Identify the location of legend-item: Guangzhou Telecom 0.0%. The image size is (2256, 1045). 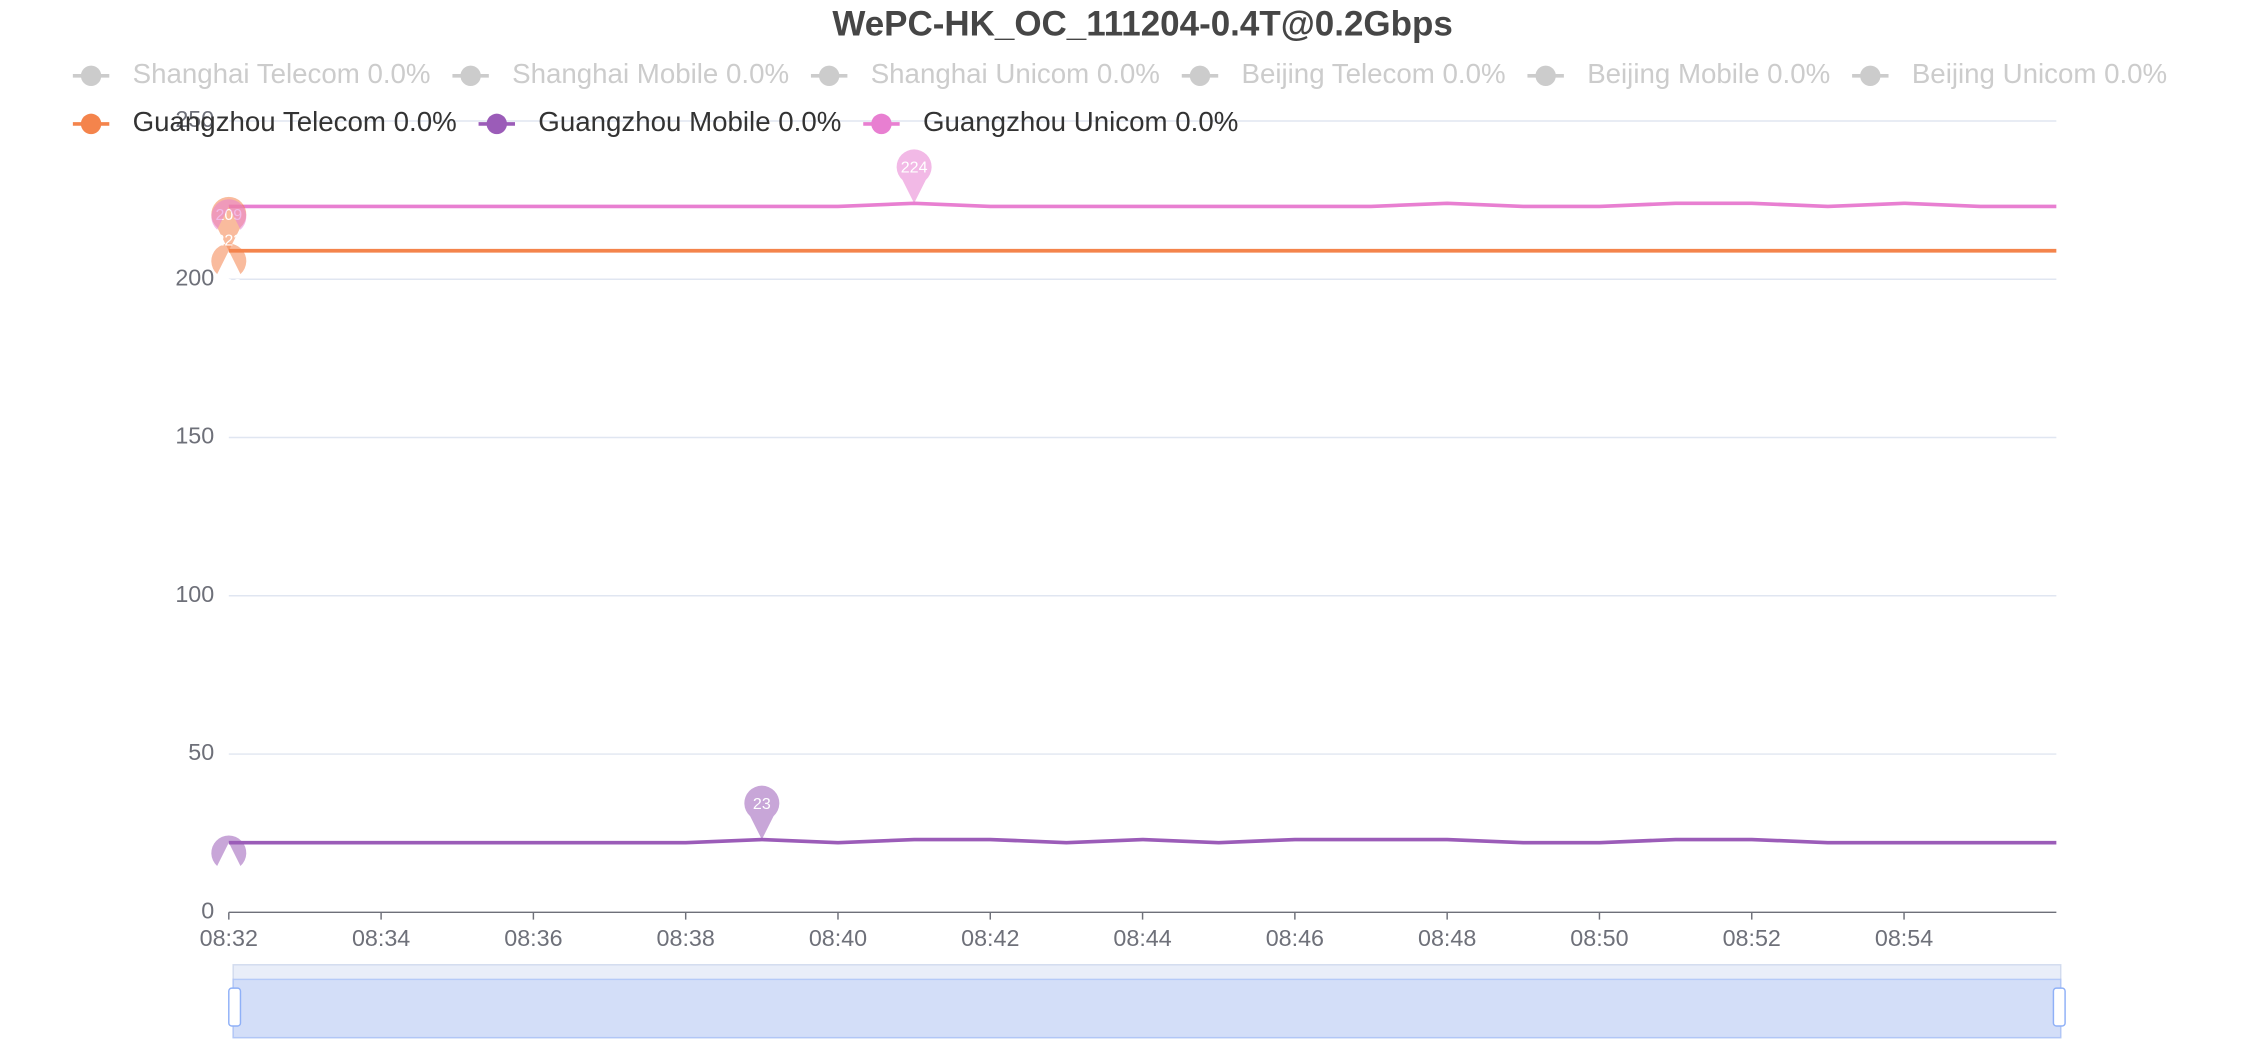
(264, 121).